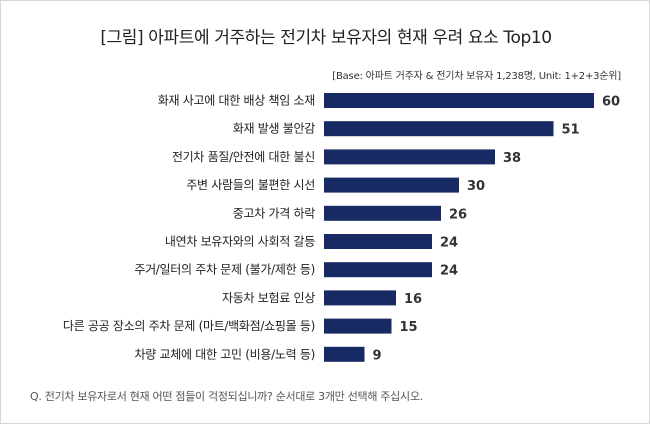 This screenshot has width=650, height=425. Describe the element at coordinates (476, 186) in the screenshot. I see `value-label: 30` at that location.